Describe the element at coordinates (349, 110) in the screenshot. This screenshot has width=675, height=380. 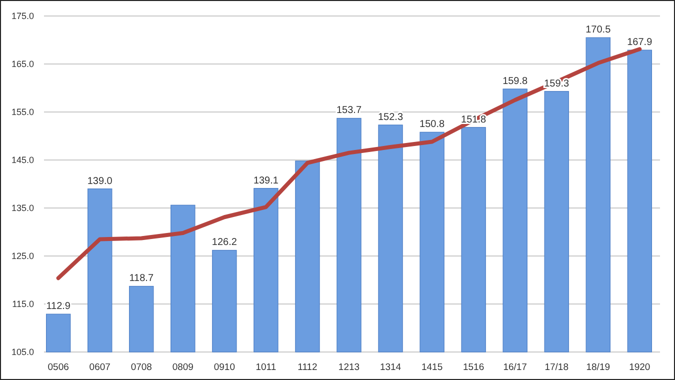
I see `data-label: 153.7` at that location.